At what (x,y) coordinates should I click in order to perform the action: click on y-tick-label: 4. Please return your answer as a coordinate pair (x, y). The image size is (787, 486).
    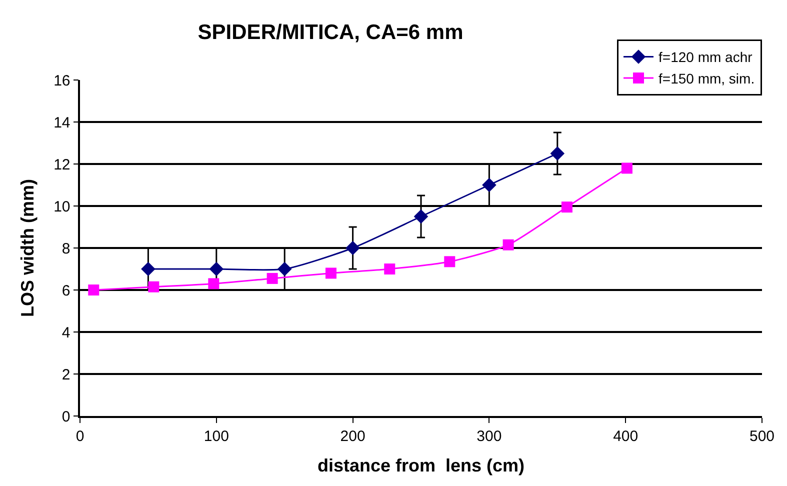
    Looking at the image, I should click on (66, 333).